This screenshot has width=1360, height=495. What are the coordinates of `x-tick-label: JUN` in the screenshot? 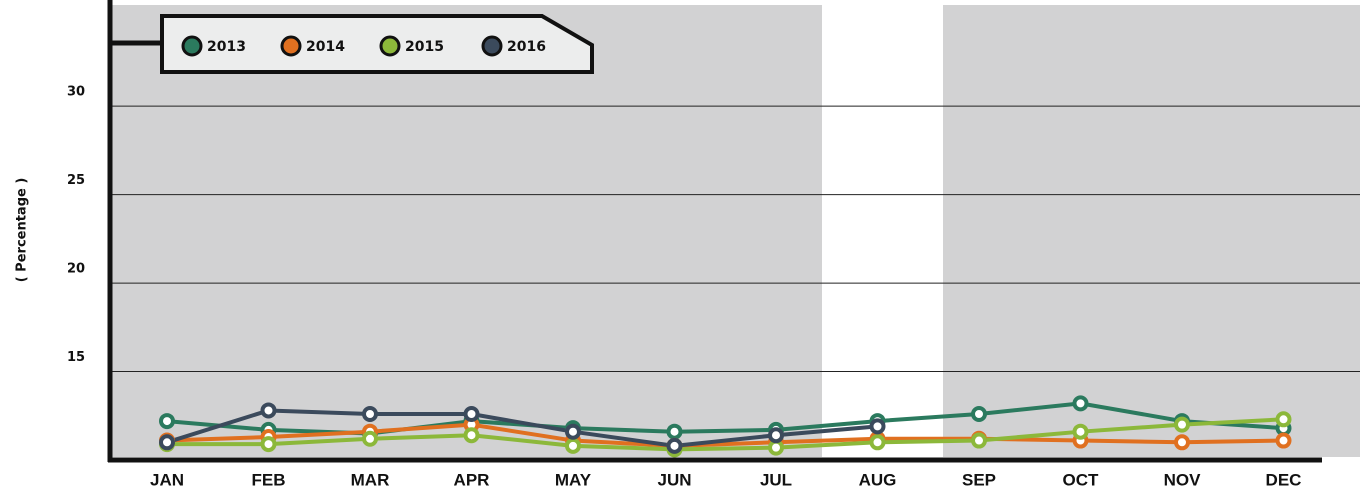 It's located at (674, 479).